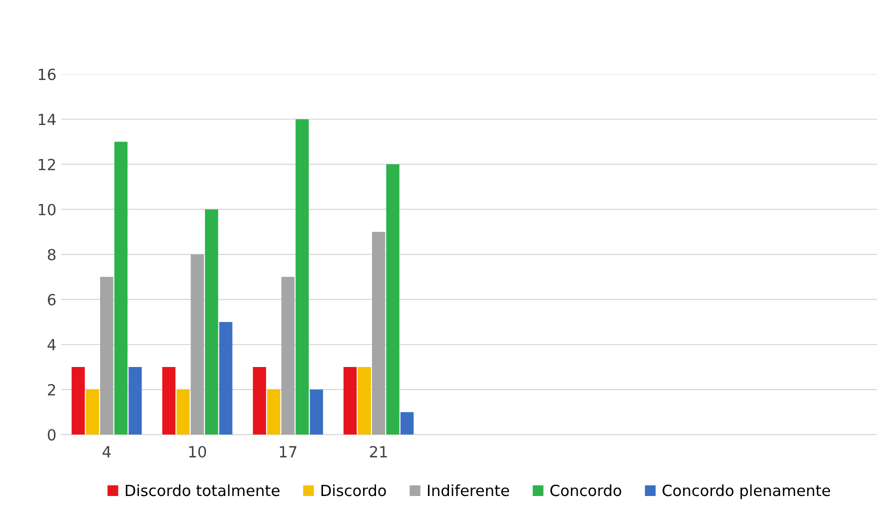 The height and width of the screenshot is (530, 877). I want to click on x-tick-label: 4, so click(106, 452).